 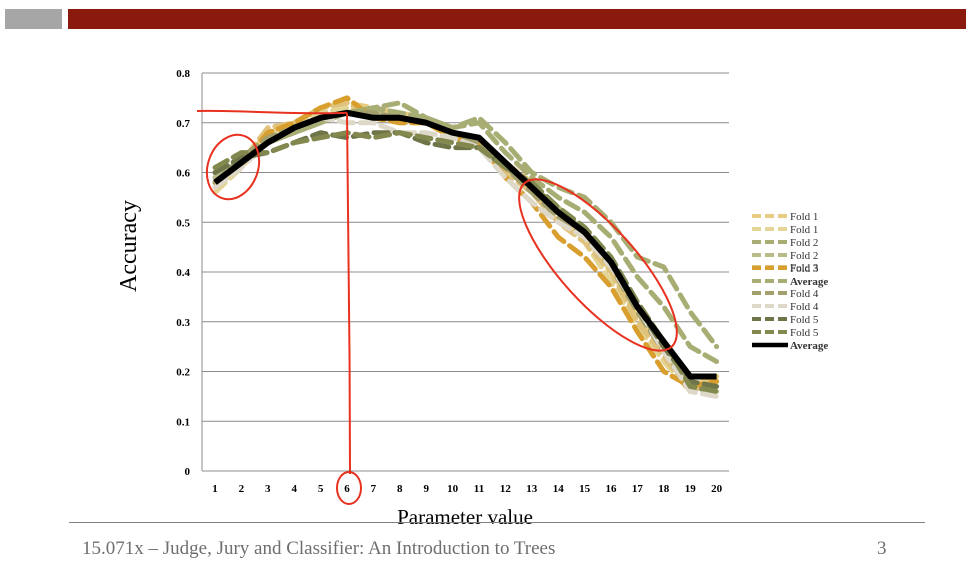 I want to click on annotation-horizontal-line, so click(x=272, y=112).